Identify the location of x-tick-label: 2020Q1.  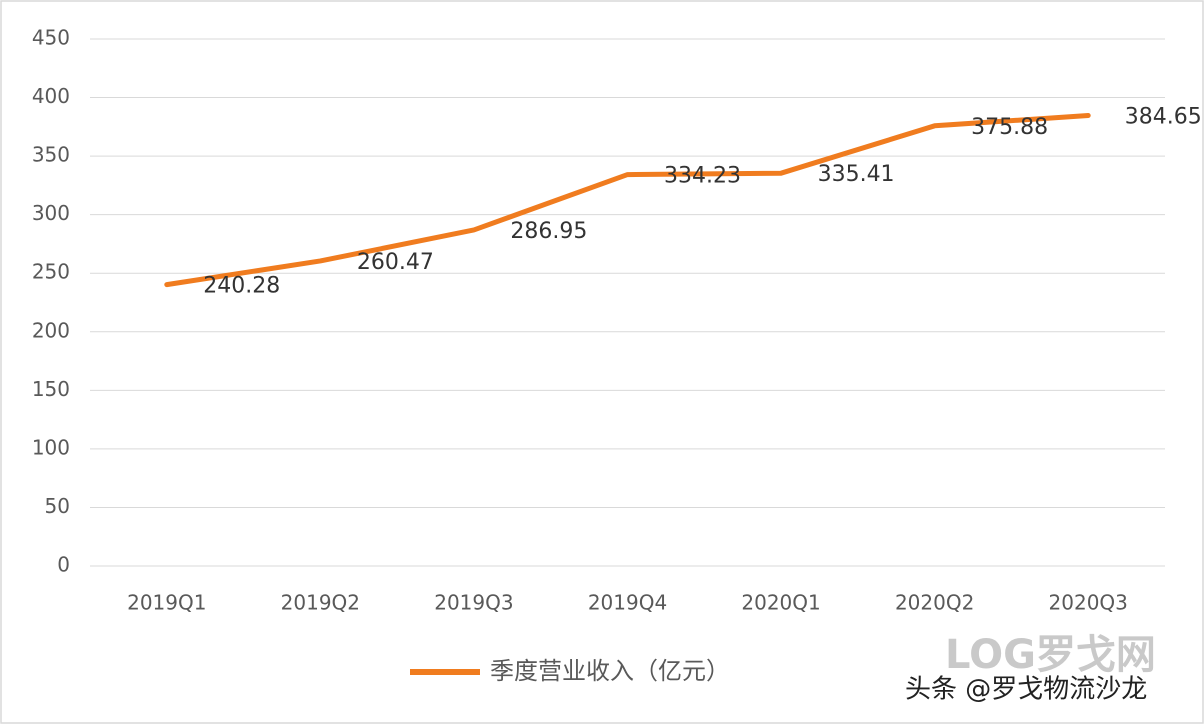
(780, 603).